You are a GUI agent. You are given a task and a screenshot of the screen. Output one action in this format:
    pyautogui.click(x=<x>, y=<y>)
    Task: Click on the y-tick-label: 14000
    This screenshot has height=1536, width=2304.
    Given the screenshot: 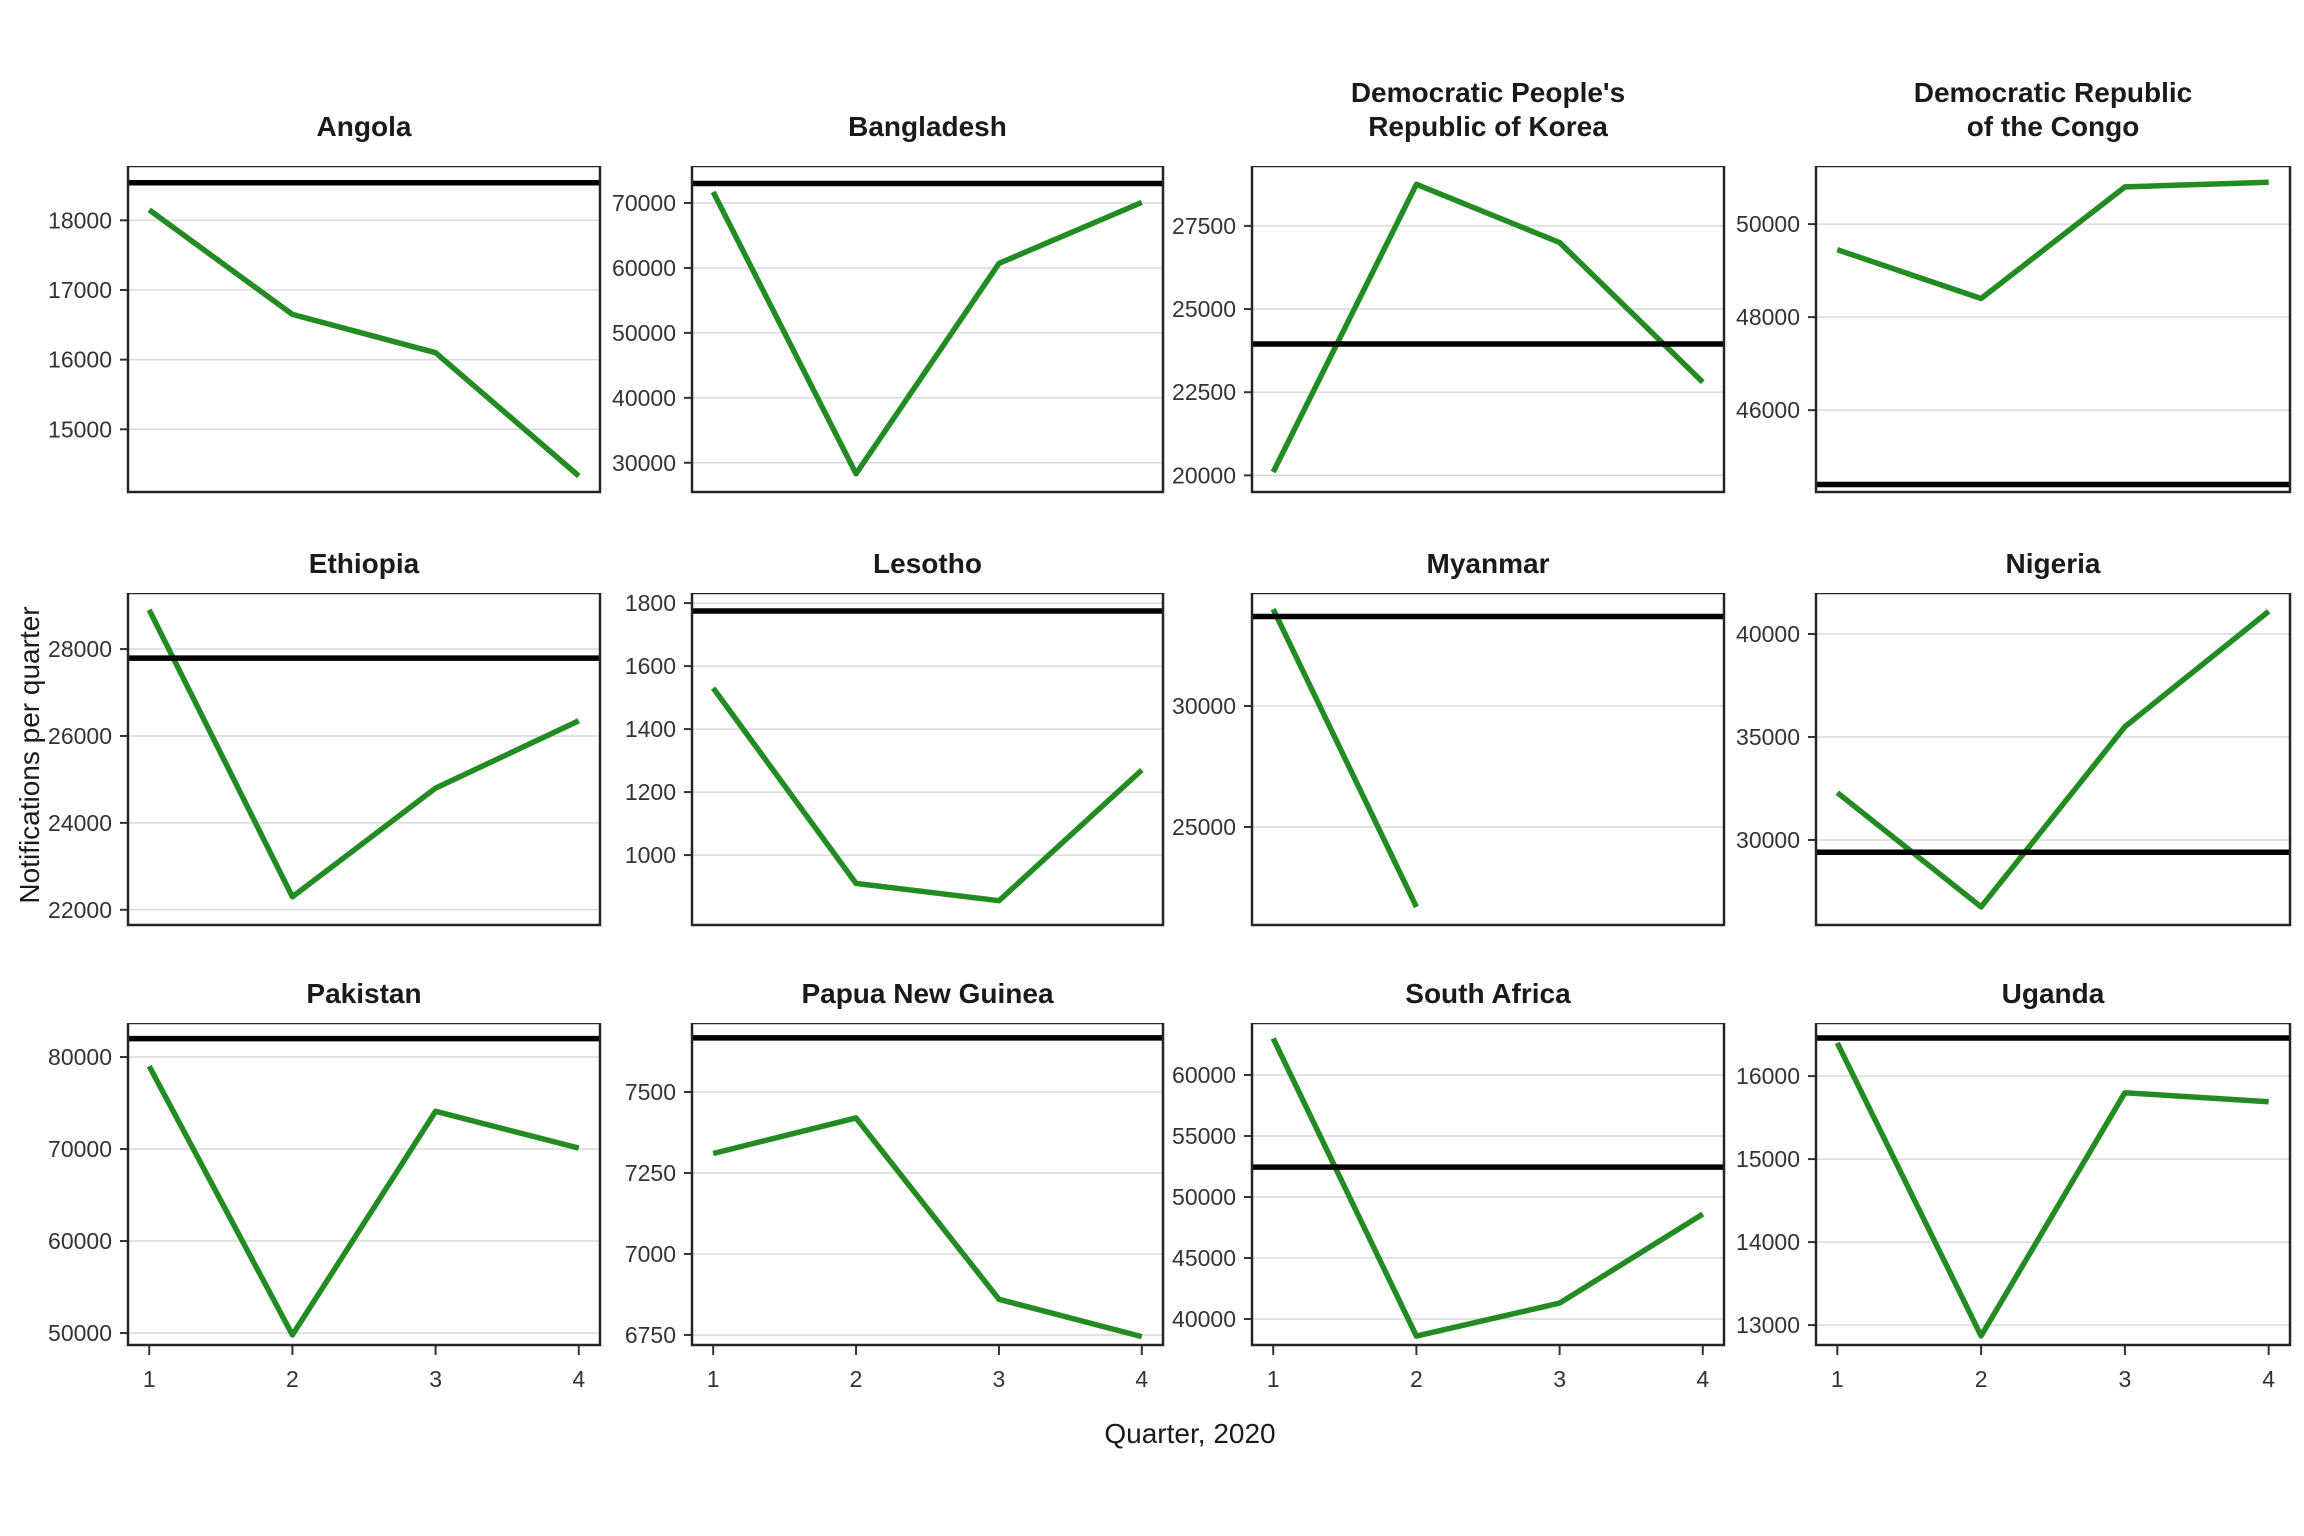 What is the action you would take?
    pyautogui.click(x=1768, y=1242)
    